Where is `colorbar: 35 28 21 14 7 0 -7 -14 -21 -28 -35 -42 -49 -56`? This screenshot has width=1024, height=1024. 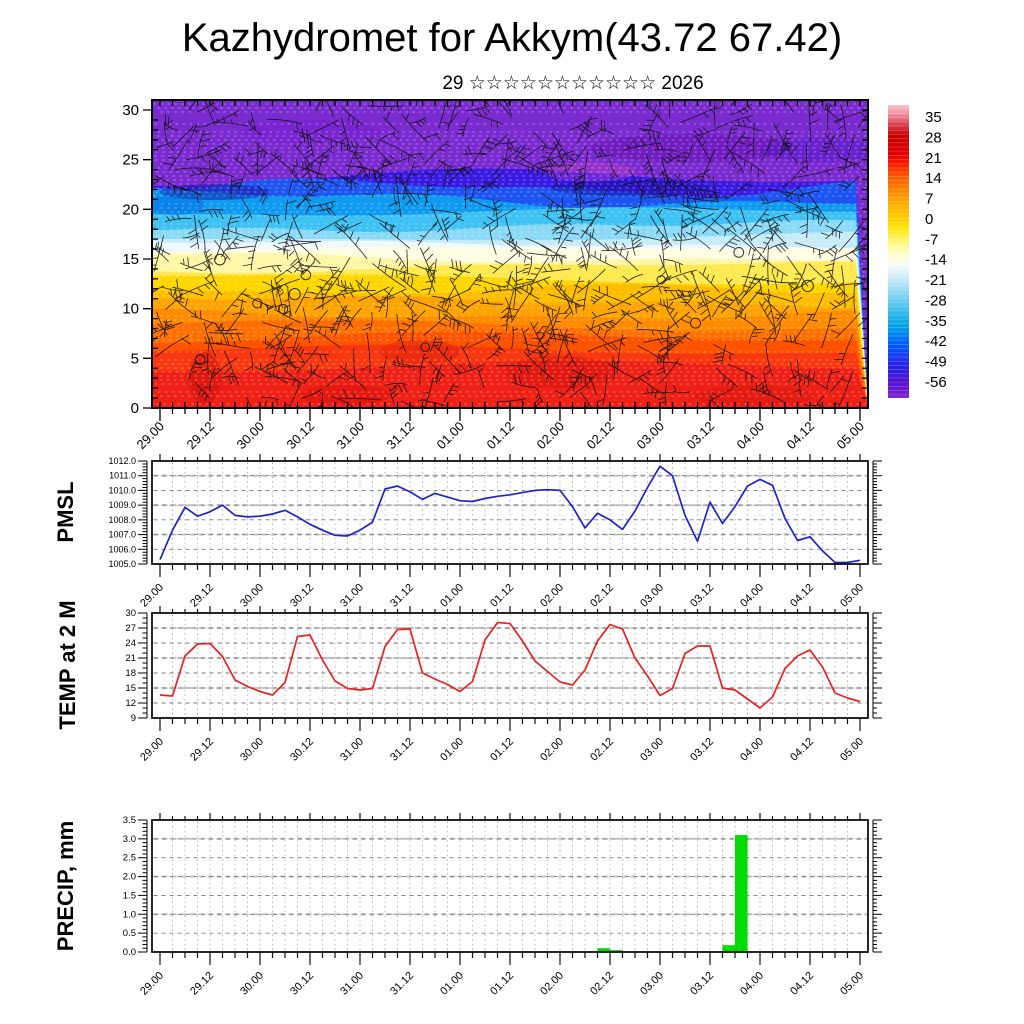
colorbar: 35 28 21 14 7 0 -7 -14 -21 -28 -35 -42 -49 -56 is located at coordinates (917, 251).